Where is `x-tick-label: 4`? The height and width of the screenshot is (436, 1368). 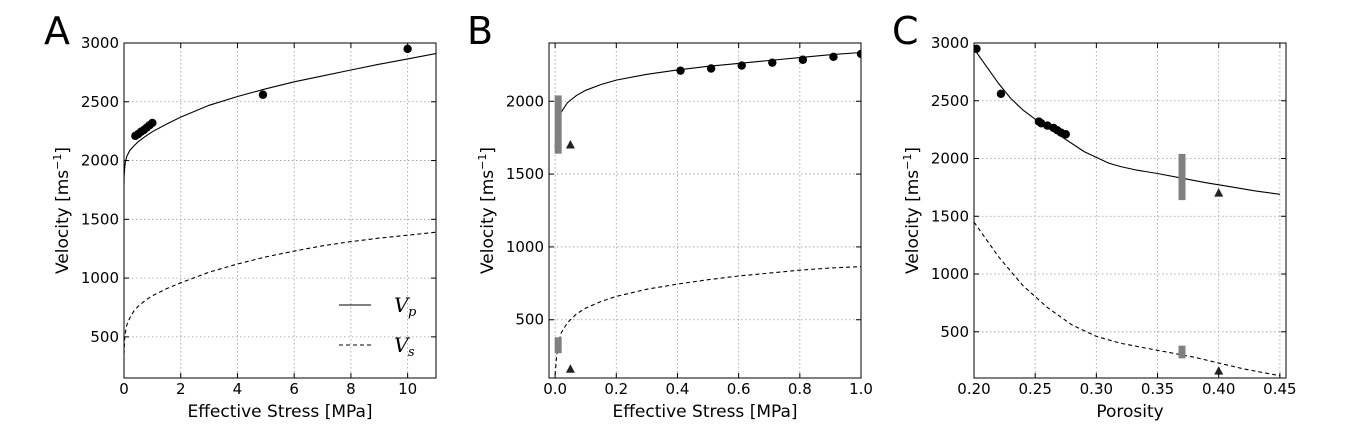 x-tick-label: 4 is located at coordinates (238, 389).